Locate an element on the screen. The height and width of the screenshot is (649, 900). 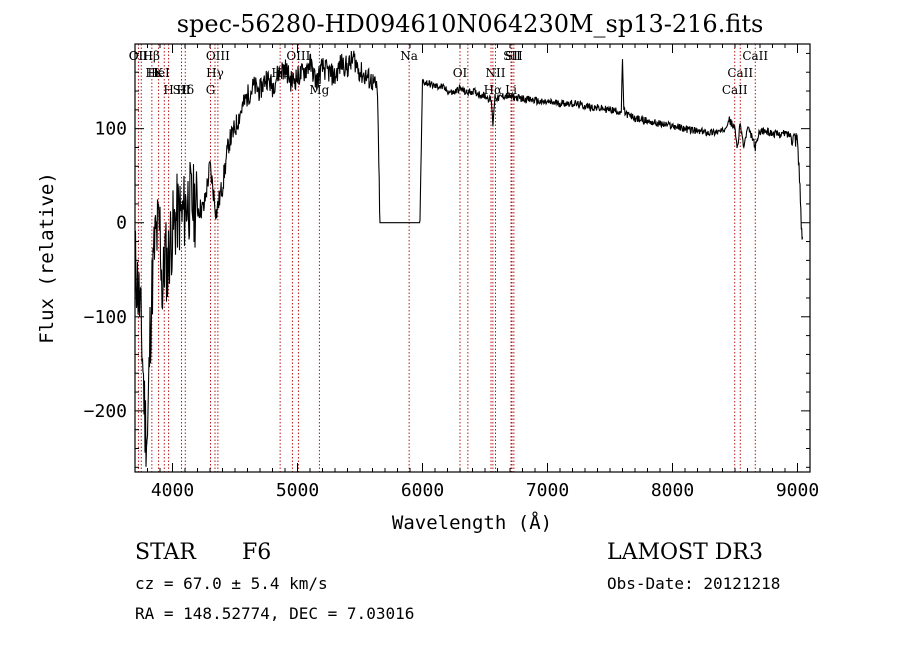
spectral-line-label: HeI is located at coordinates (158, 73).